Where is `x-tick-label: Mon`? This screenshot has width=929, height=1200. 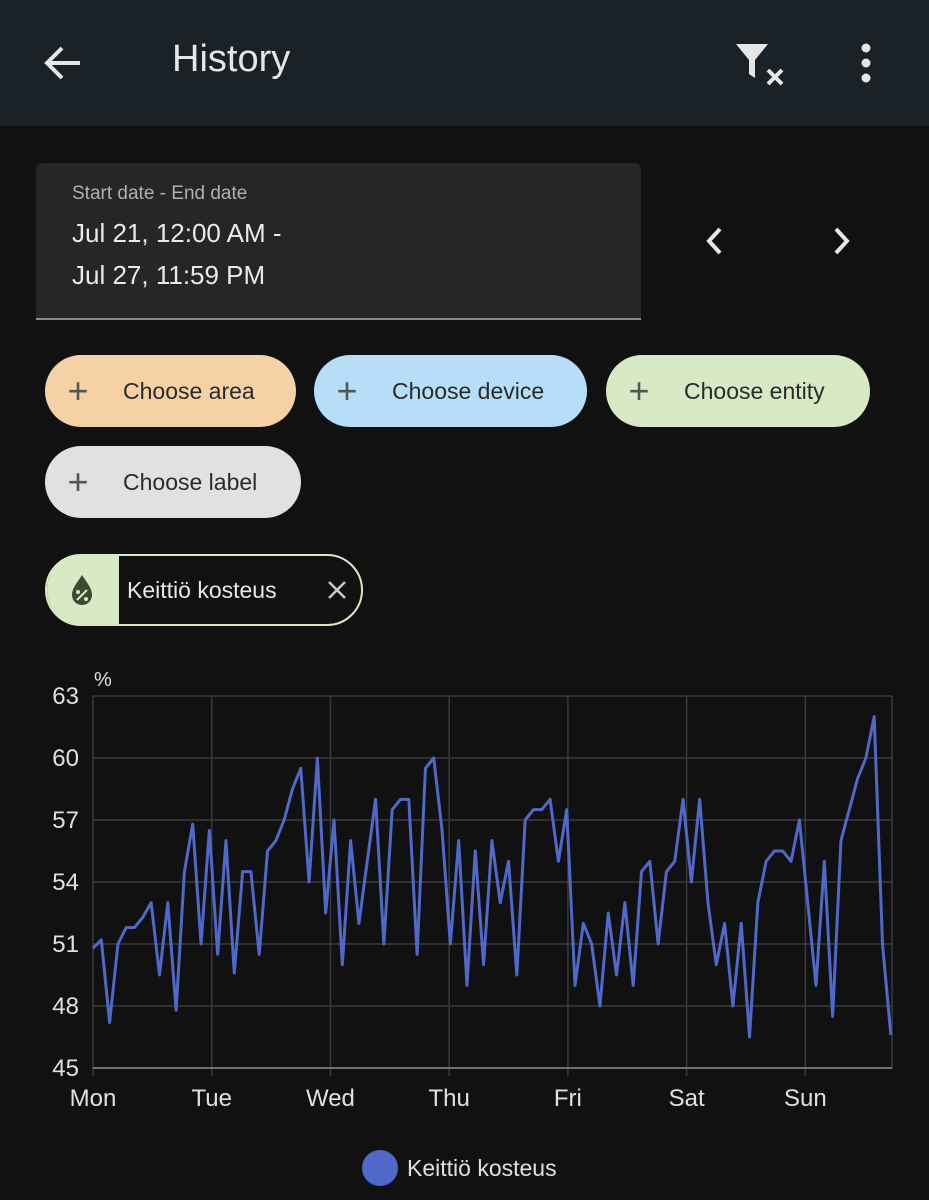
x-tick-label: Mon is located at coordinates (93, 1098).